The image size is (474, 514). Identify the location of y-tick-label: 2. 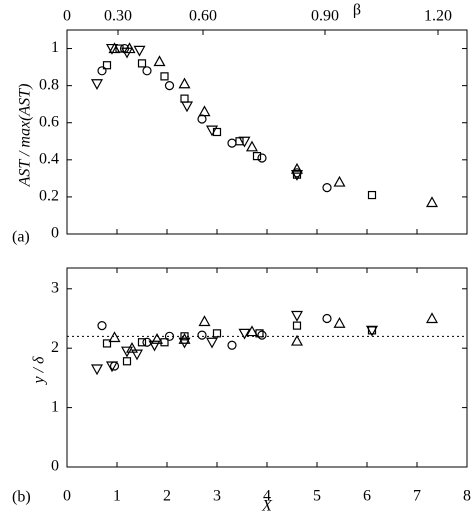
(55, 347).